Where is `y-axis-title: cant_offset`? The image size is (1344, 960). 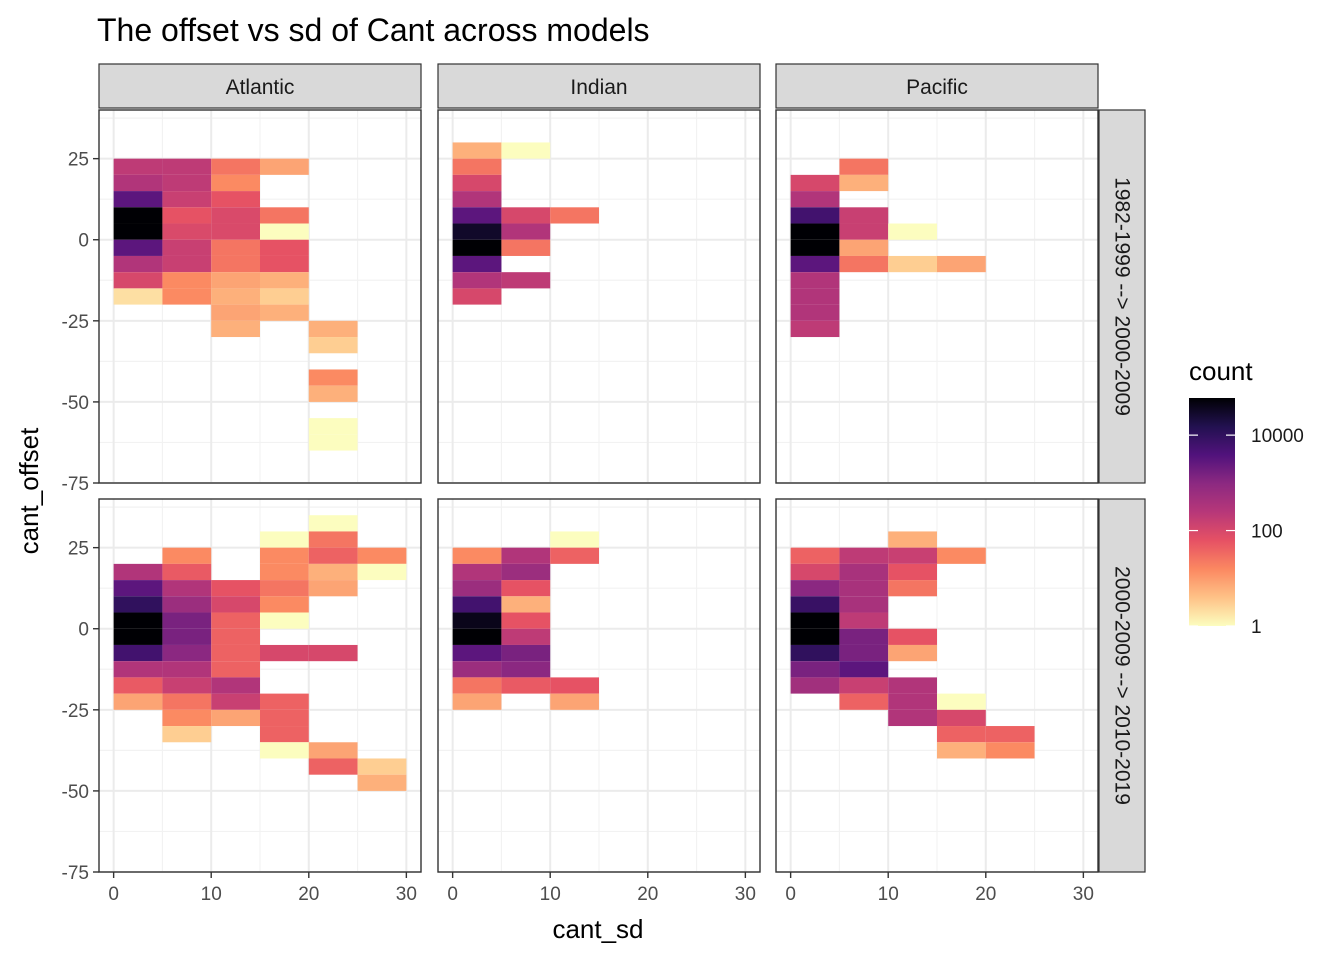
y-axis-title: cant_offset is located at coordinates (29, 491).